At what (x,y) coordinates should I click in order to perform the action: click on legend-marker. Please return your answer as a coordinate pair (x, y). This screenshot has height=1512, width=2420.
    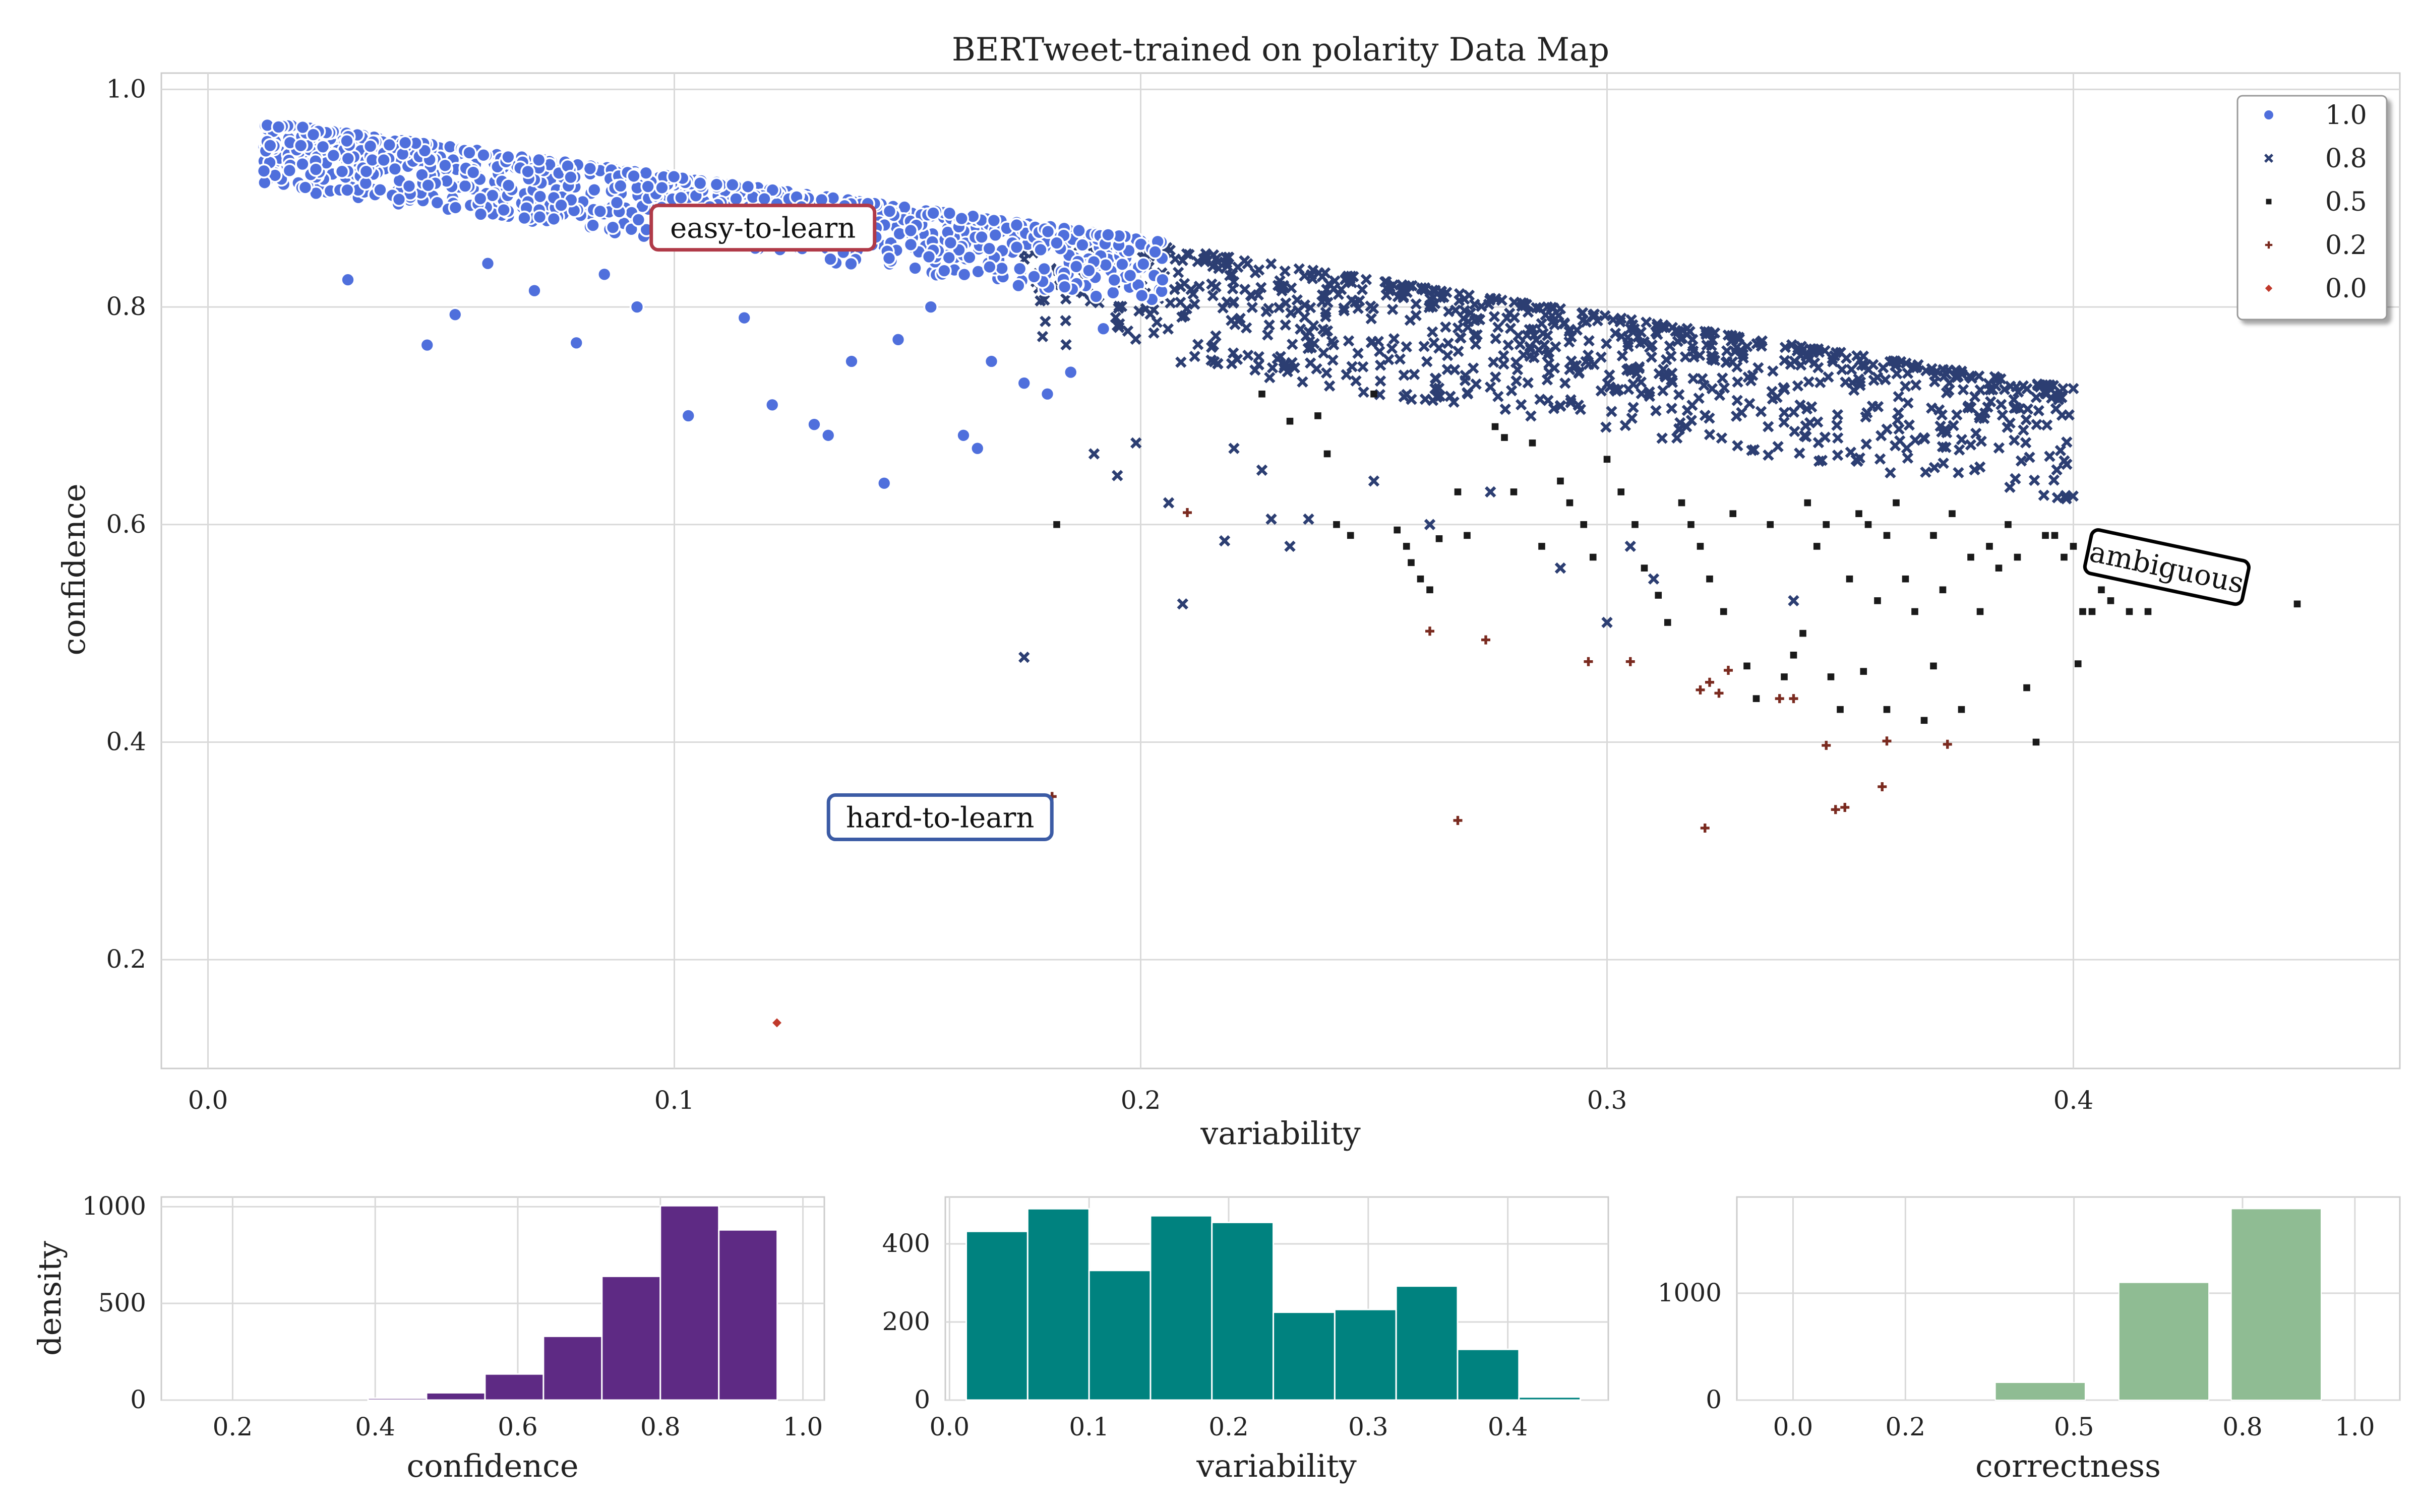
    Looking at the image, I should click on (2268, 158).